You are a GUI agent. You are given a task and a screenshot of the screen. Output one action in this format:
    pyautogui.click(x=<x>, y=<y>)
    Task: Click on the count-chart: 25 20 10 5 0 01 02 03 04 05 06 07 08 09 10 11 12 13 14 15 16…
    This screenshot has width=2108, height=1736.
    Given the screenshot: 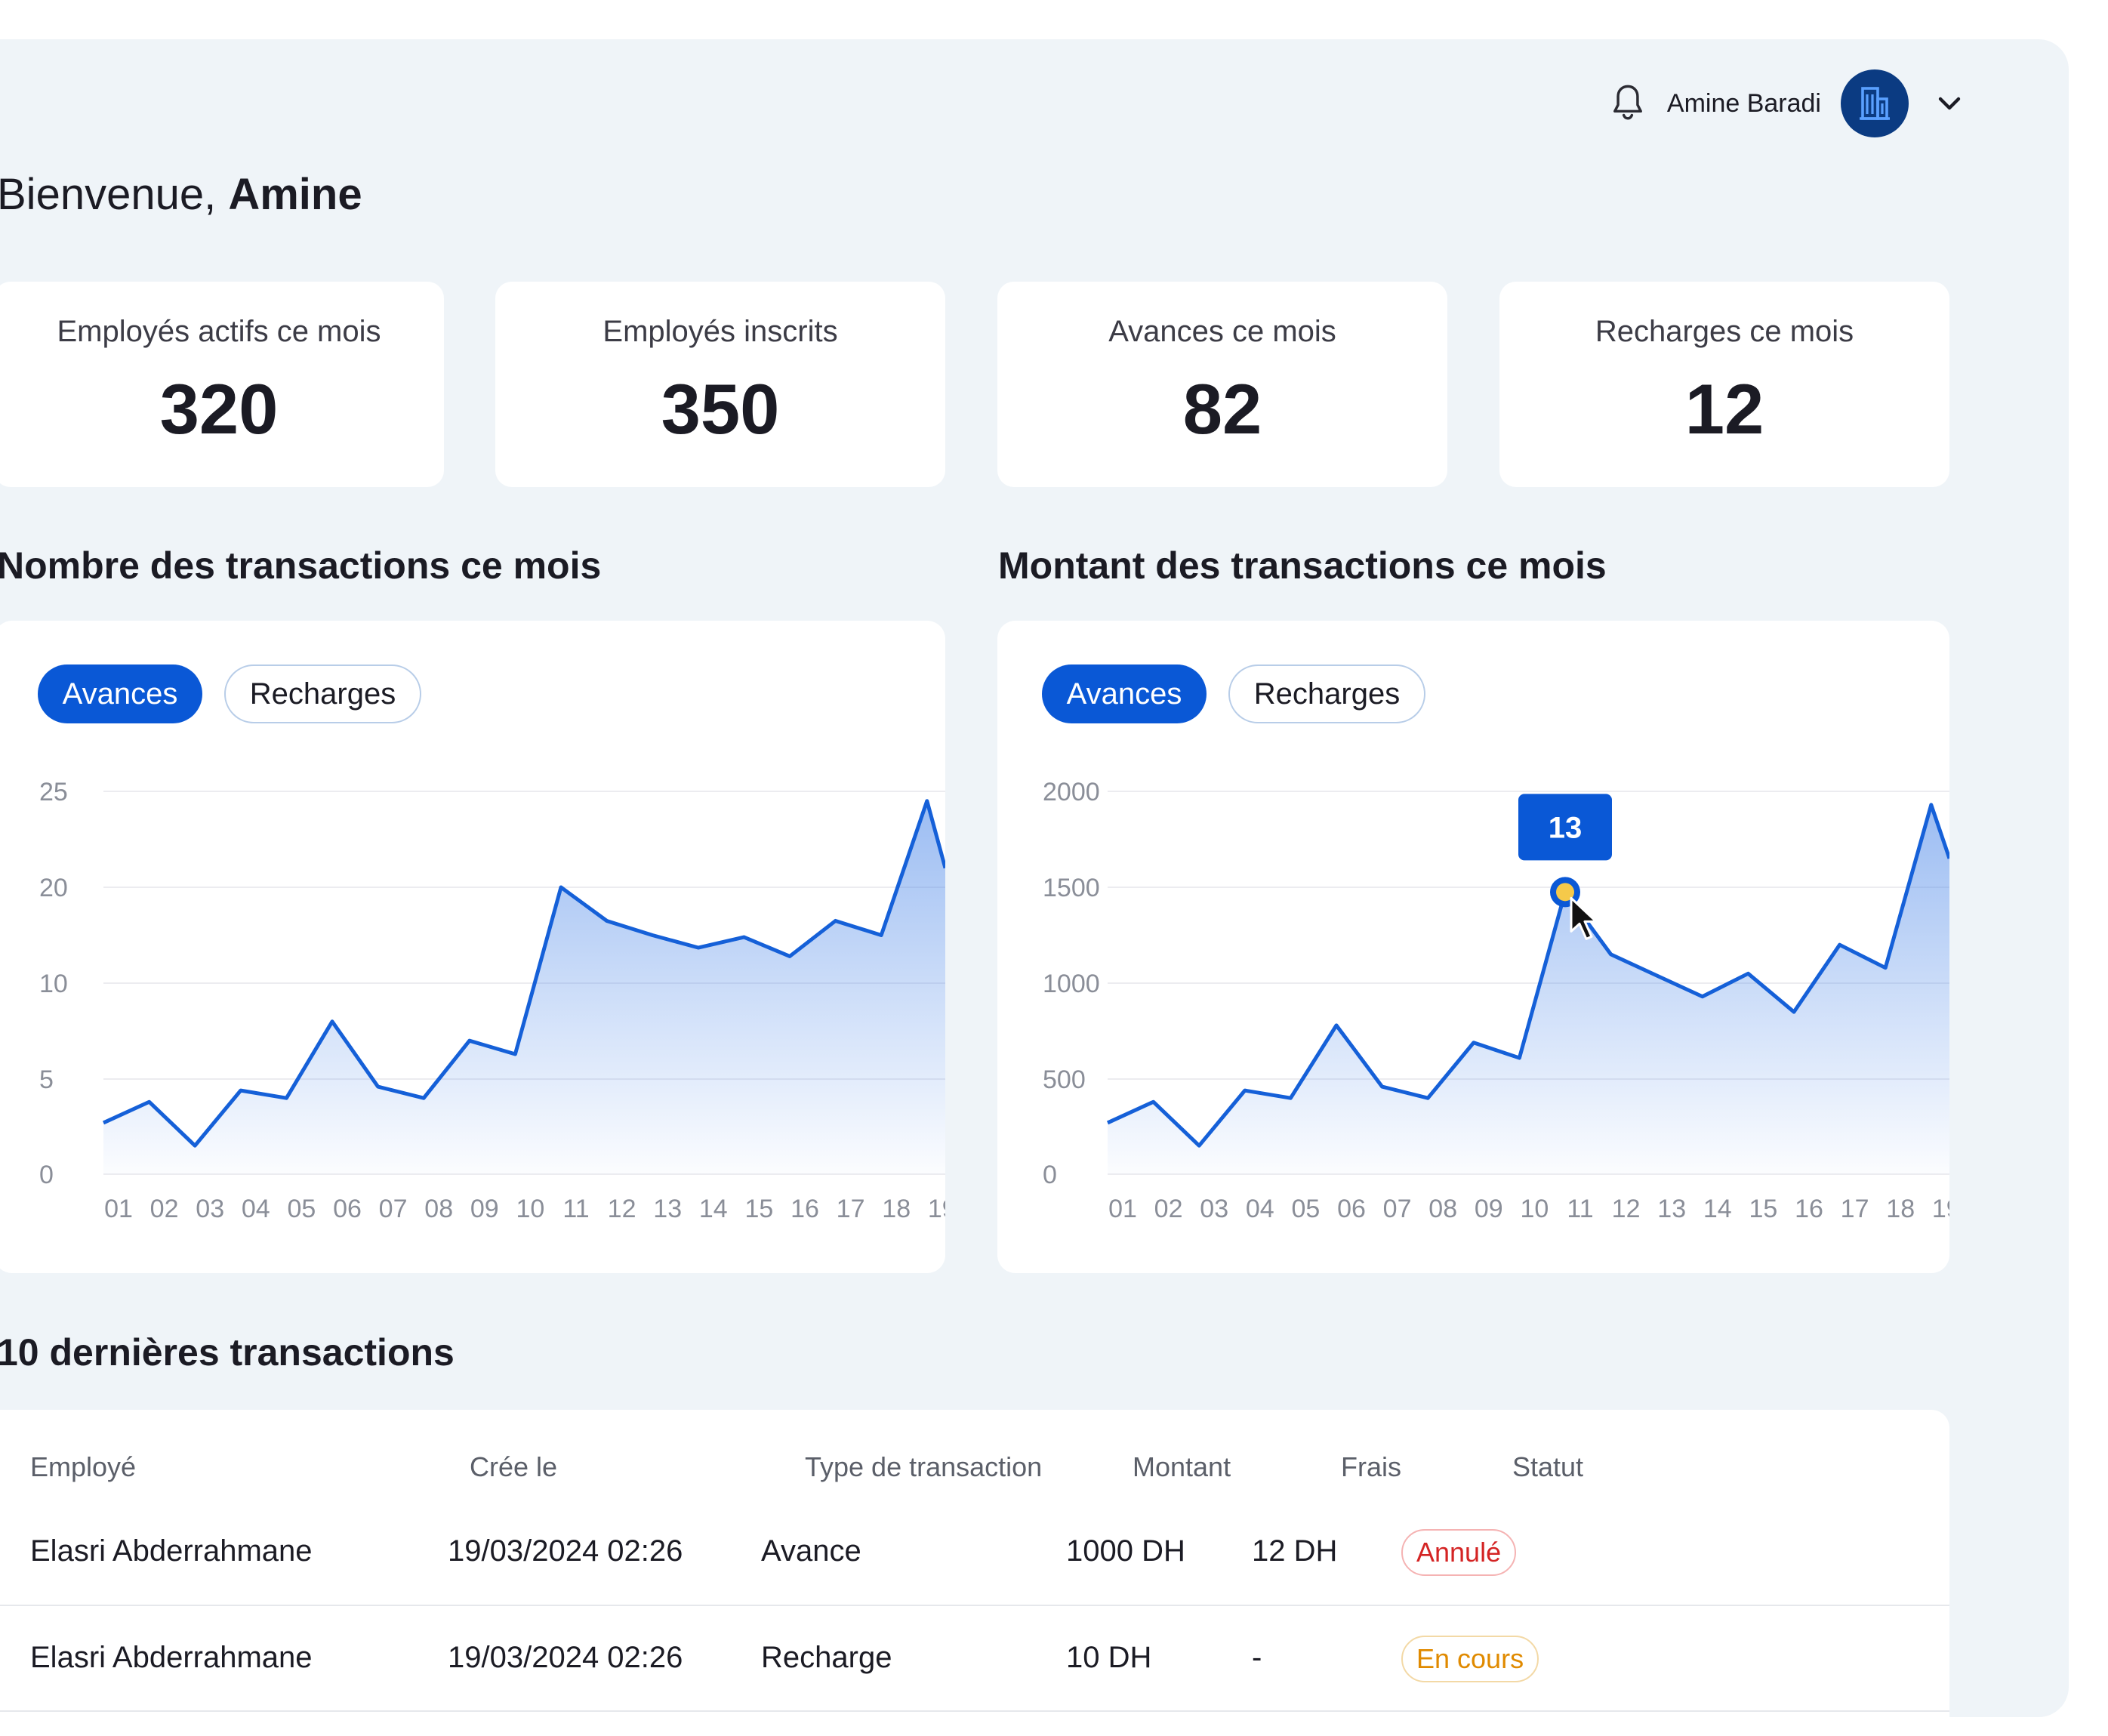 What is the action you would take?
    pyautogui.click(x=492, y=1001)
    